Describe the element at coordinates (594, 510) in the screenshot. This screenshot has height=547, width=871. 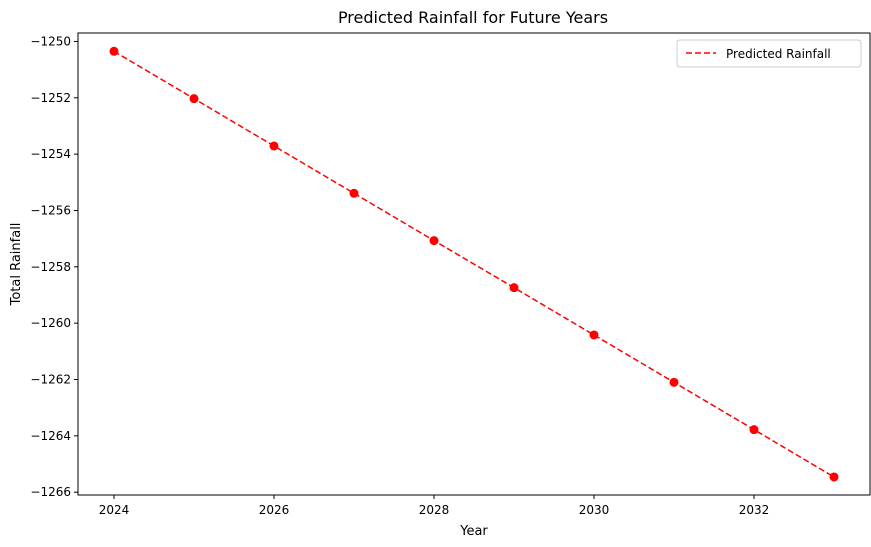
I see `x-tick-label: 2030` at that location.